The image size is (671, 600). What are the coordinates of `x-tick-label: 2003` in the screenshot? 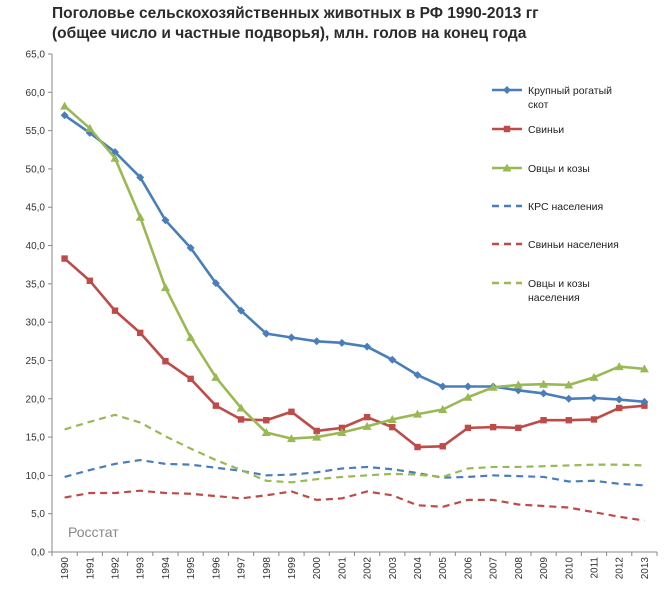 It's located at (393, 568).